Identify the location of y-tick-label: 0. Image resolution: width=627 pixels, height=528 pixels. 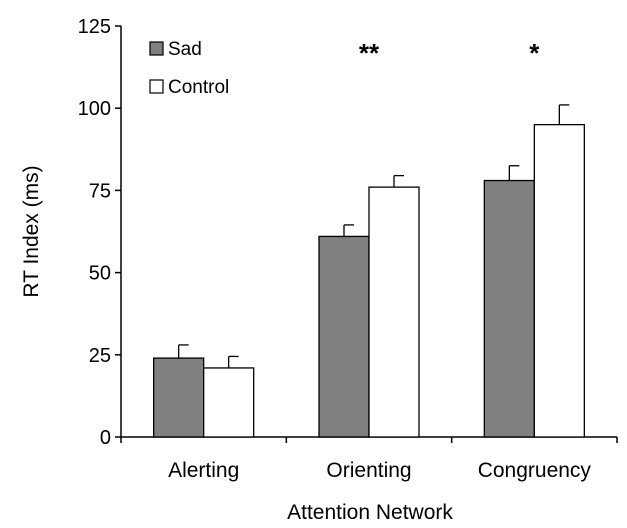
(105, 438).